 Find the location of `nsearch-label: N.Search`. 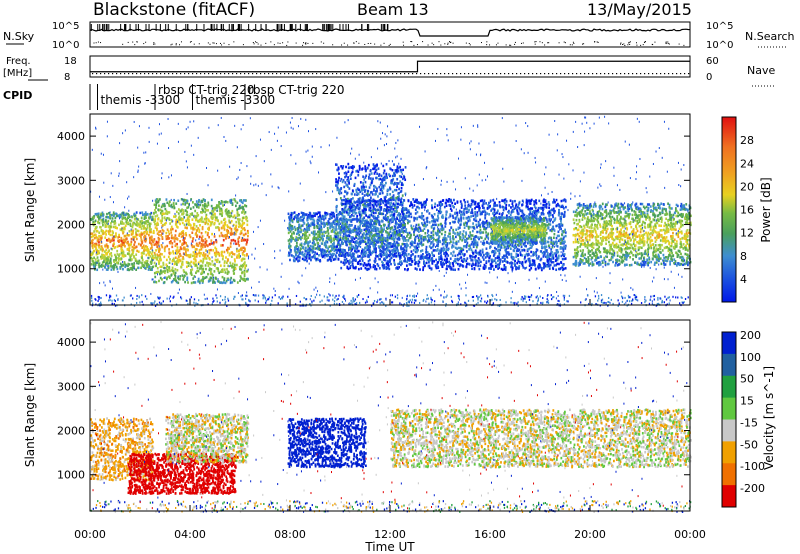

nsearch-label: N.Search is located at coordinates (770, 36).